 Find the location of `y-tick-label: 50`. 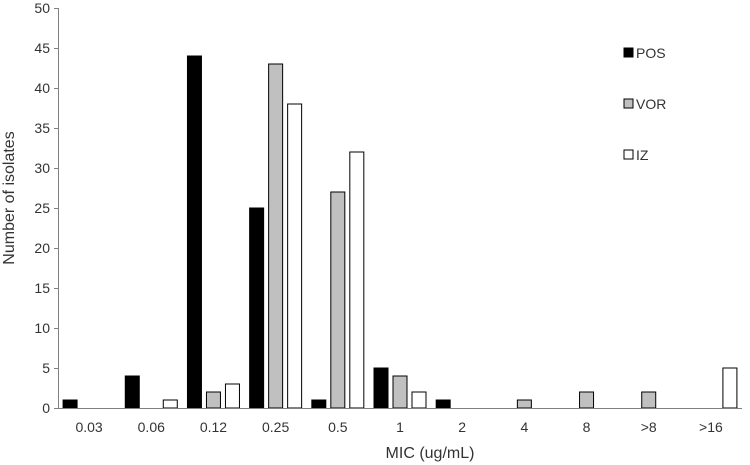

y-tick-label: 50 is located at coordinates (42, 8).